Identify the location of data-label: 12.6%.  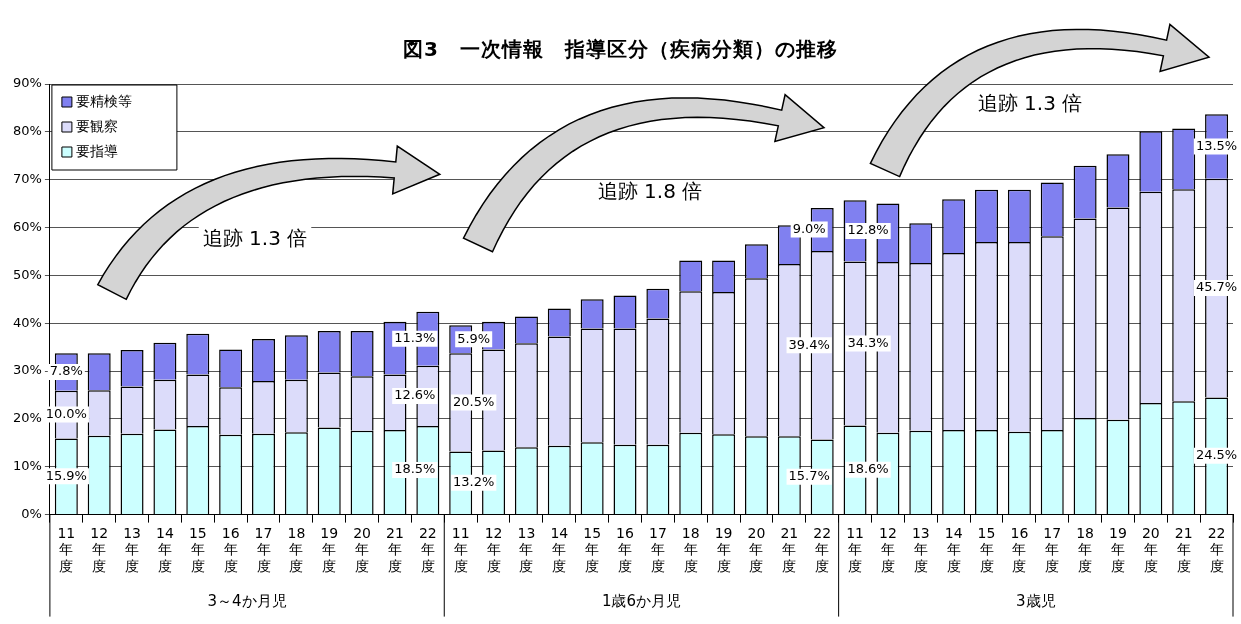
(415, 395).